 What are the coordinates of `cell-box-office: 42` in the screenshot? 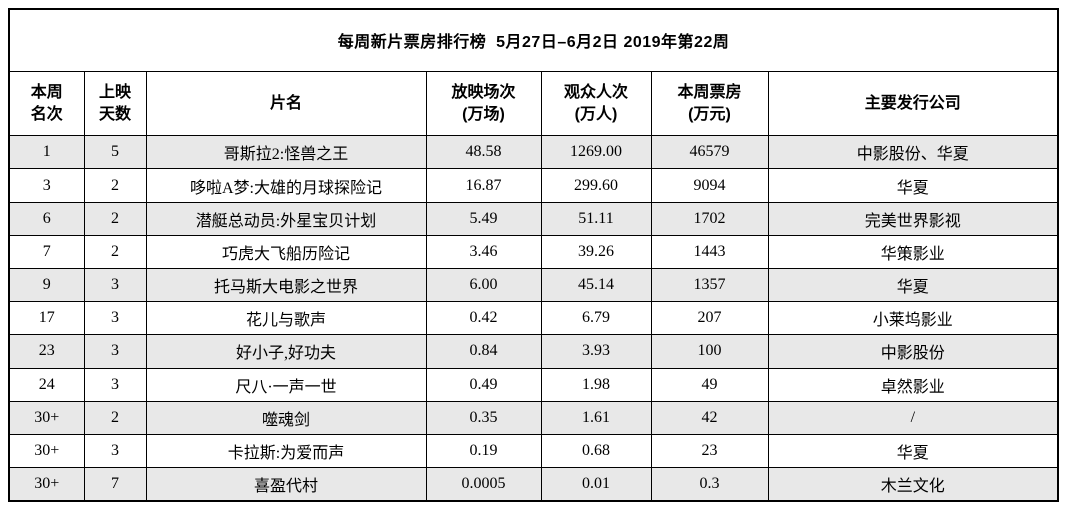 It's located at (709, 417).